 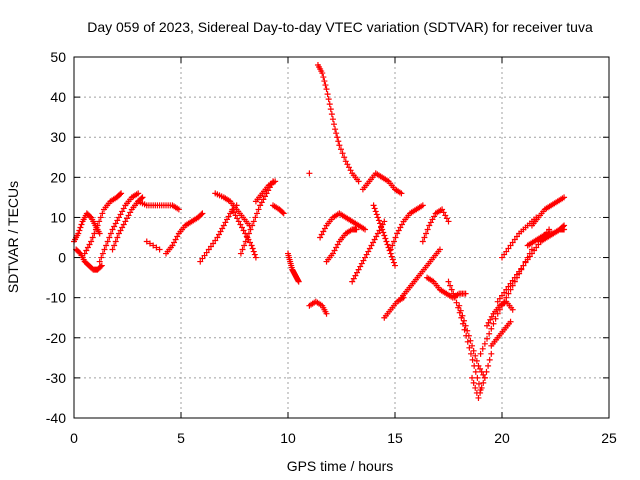 What do you see at coordinates (58, 217) in the screenshot?
I see `y-tick-label: 10` at bounding box center [58, 217].